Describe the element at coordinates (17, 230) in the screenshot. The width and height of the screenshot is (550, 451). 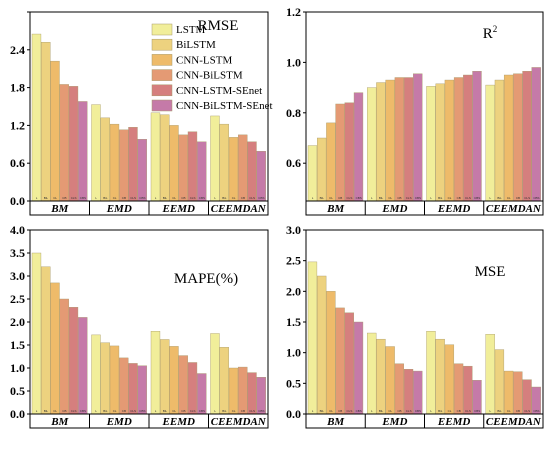
I see `y-tick-label: 4.0` at that location.